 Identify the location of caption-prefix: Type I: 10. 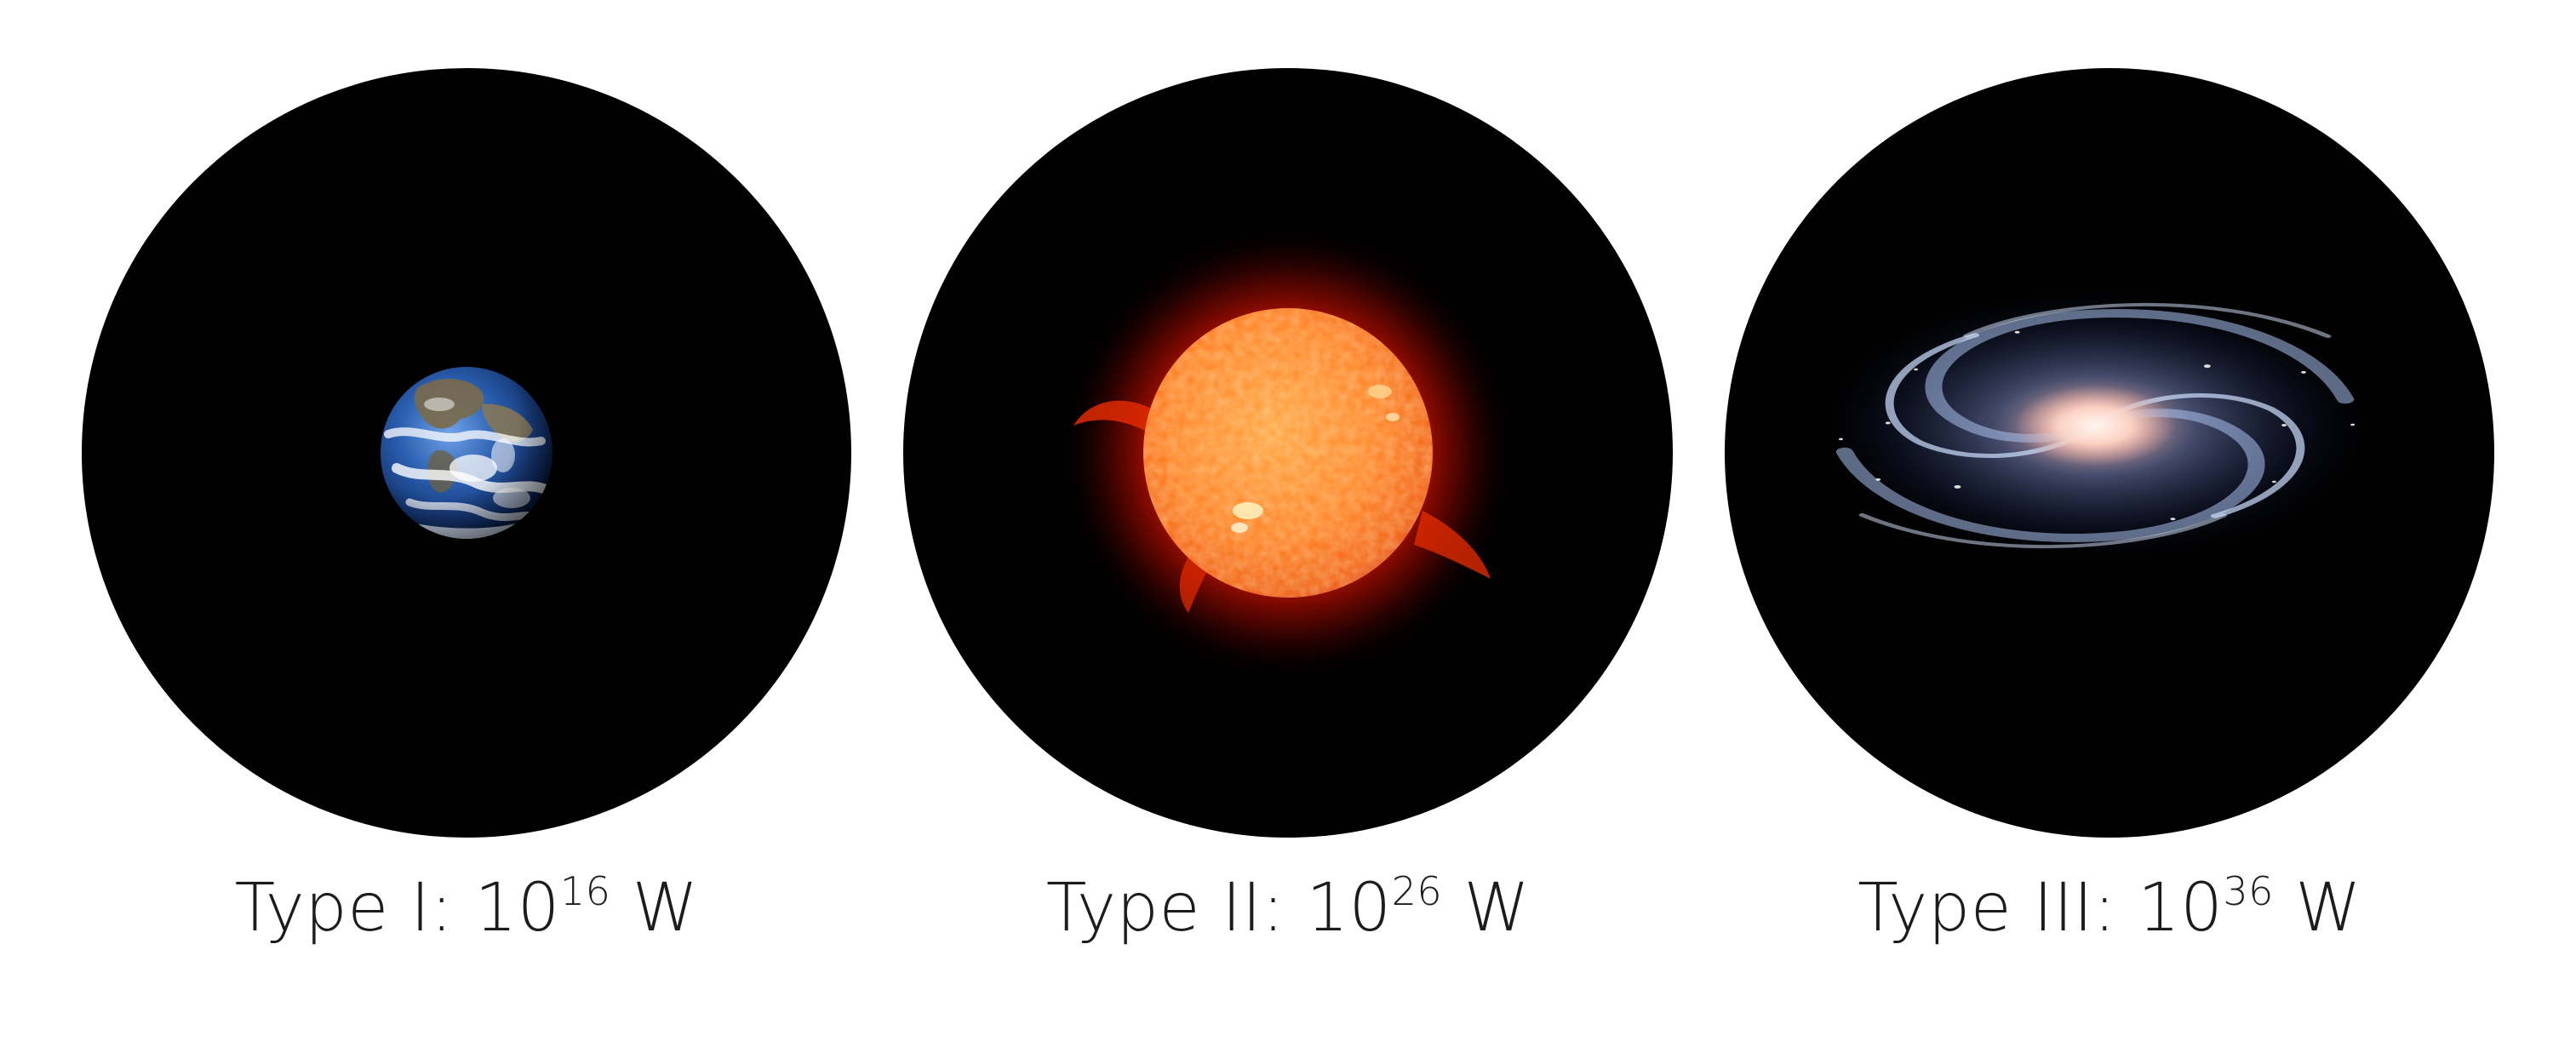
(397, 909).